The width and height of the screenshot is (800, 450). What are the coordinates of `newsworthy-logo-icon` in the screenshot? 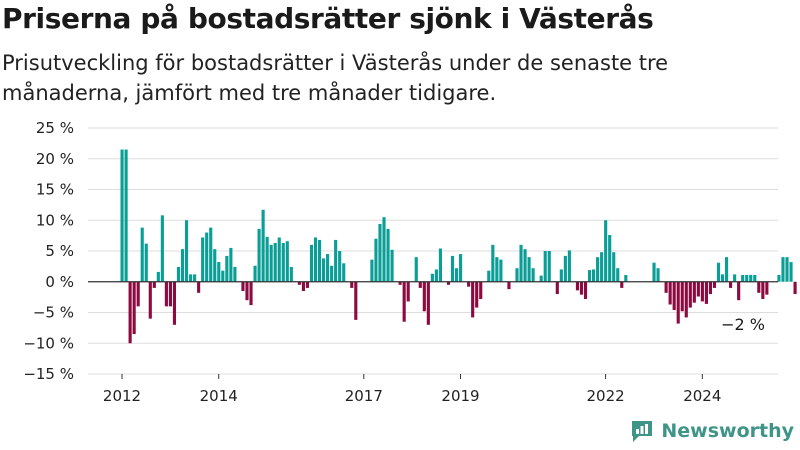 It's located at (642, 431).